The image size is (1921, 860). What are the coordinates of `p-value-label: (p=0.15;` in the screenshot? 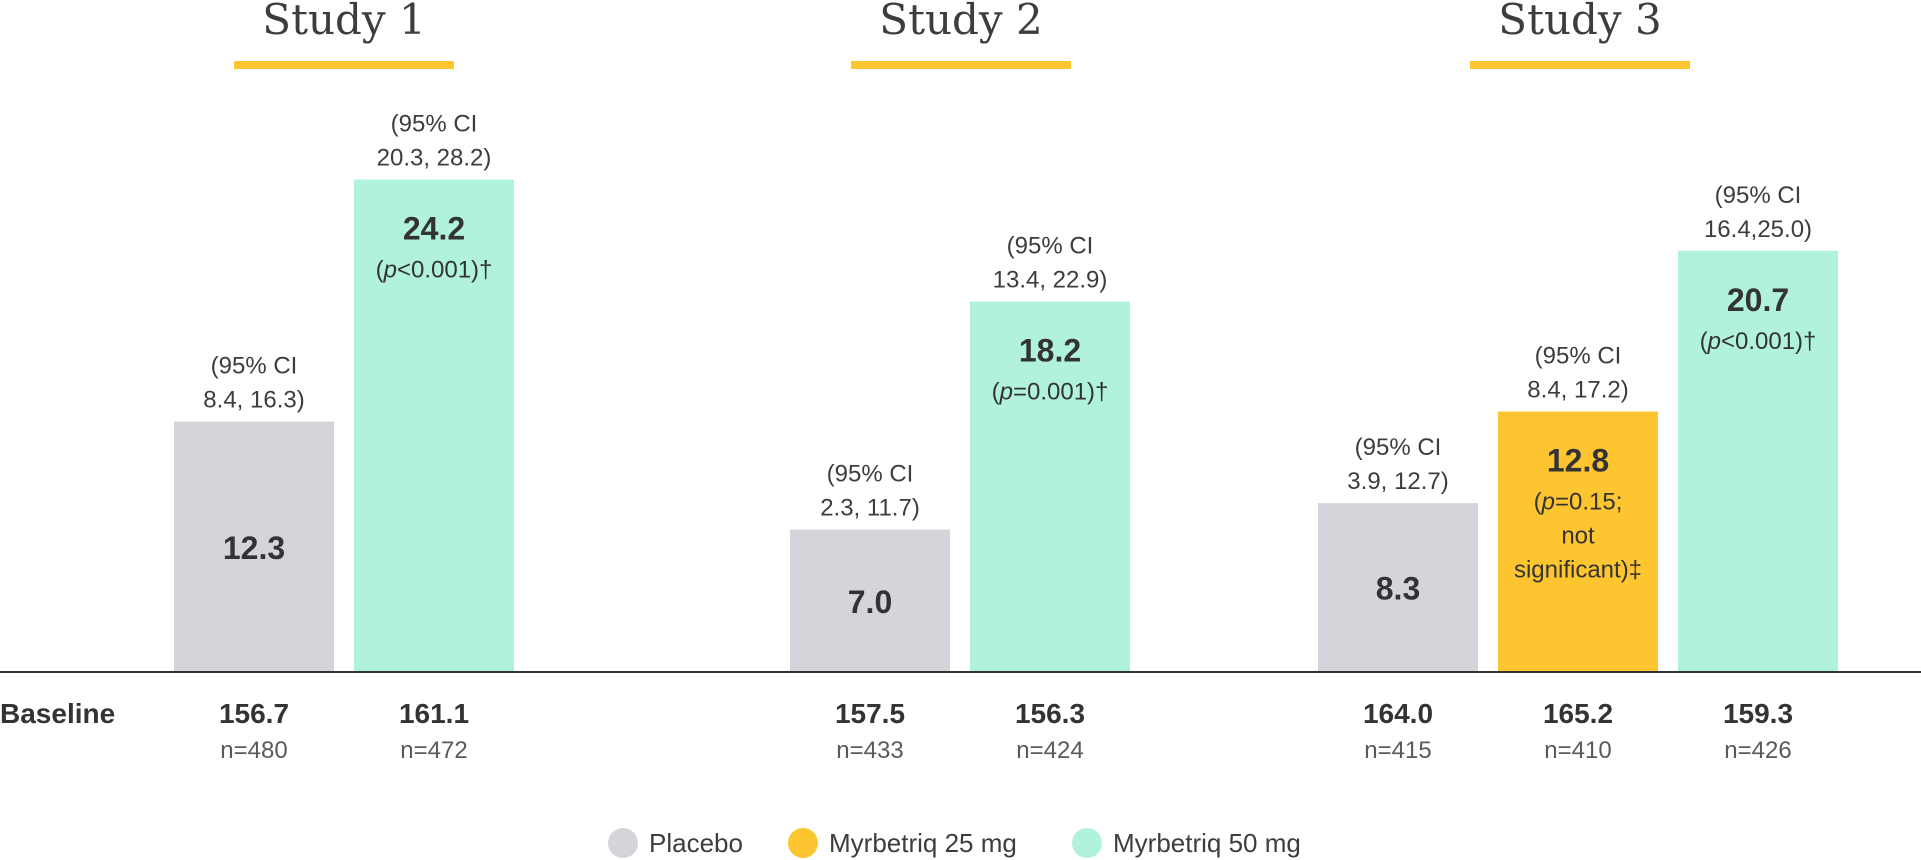 It's located at (1578, 502).